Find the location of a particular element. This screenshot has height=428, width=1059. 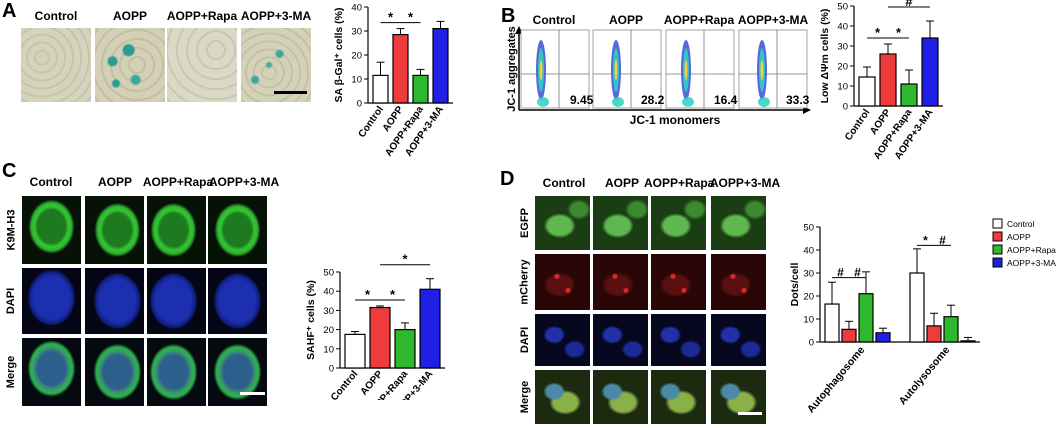

chart-b-bar-control is located at coordinates (867, 91).